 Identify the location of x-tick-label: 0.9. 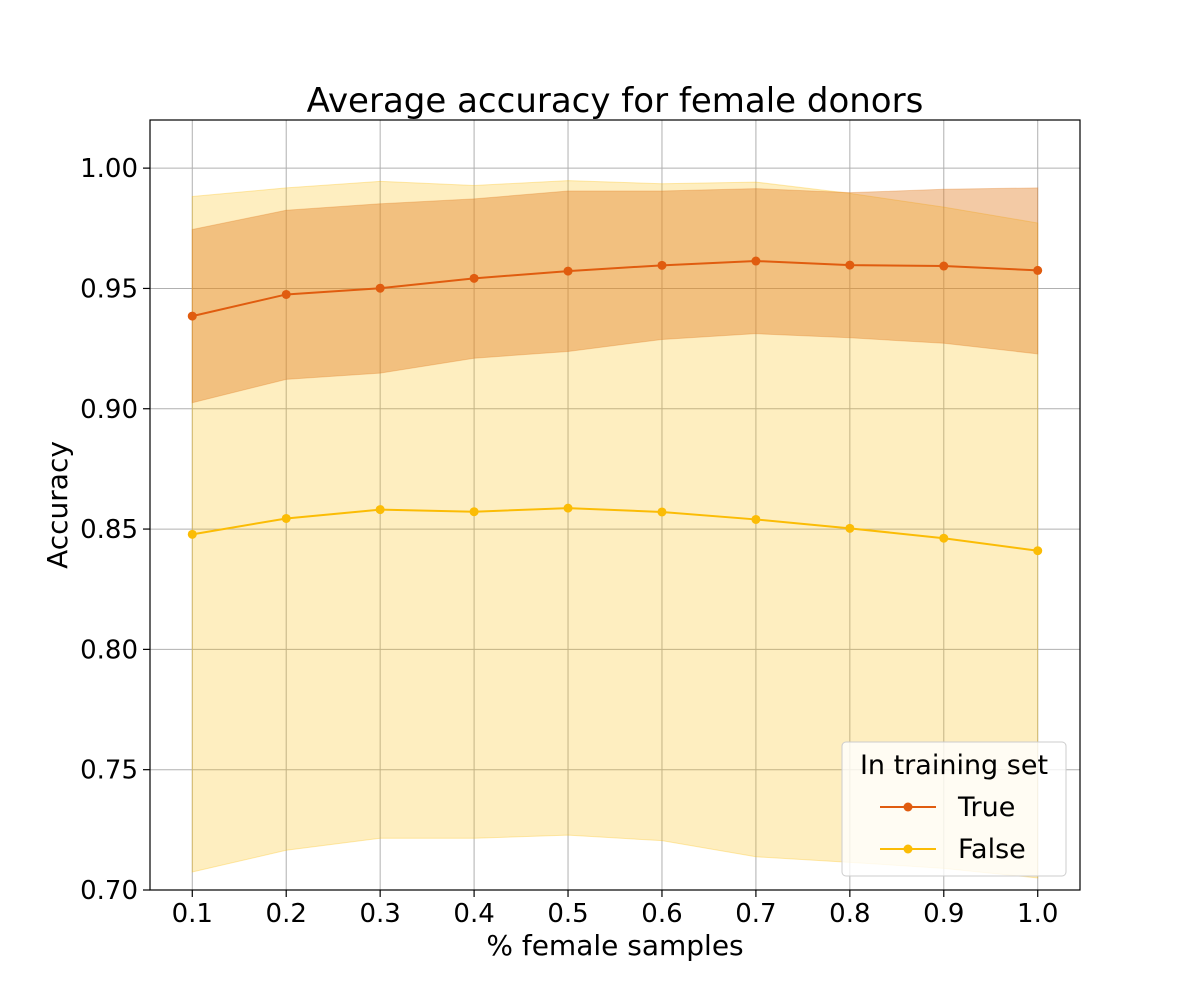
(943, 914).